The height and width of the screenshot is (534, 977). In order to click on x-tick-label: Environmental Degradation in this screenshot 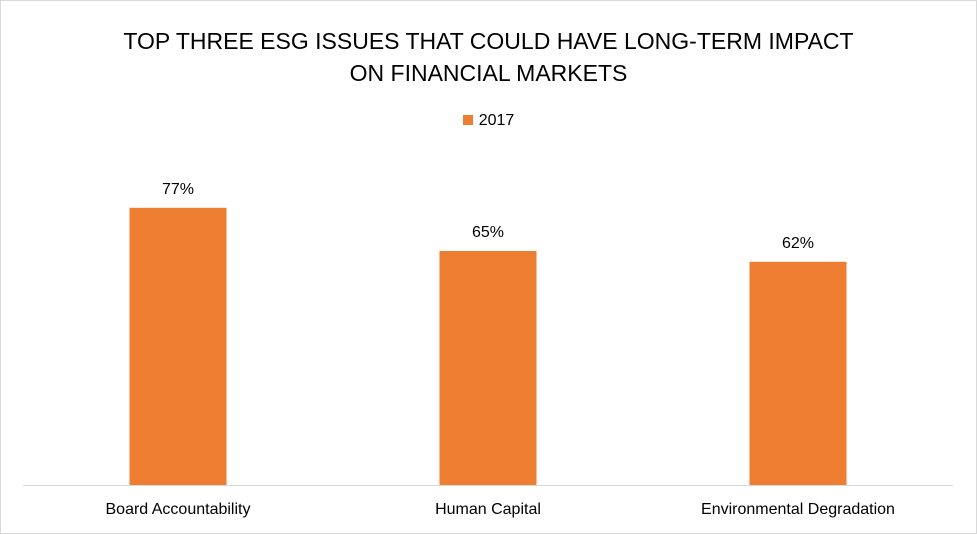, I will do `click(798, 509)`.